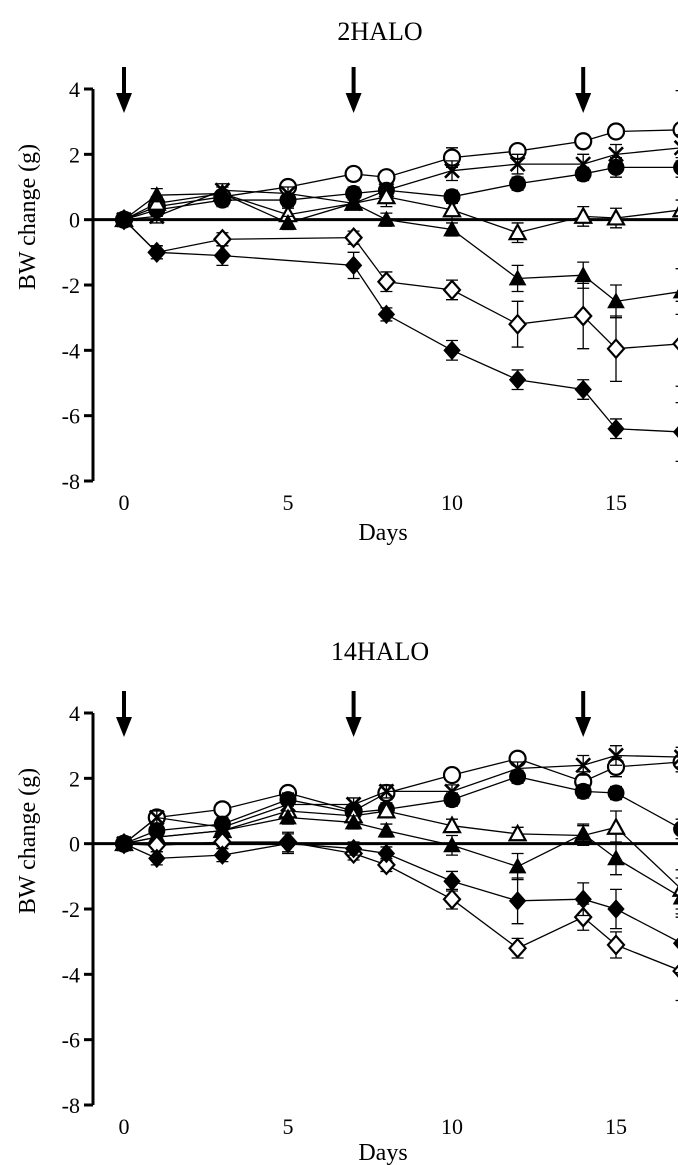 The image size is (678, 1165). I want to click on x-tick-label: 5, so click(288, 502).